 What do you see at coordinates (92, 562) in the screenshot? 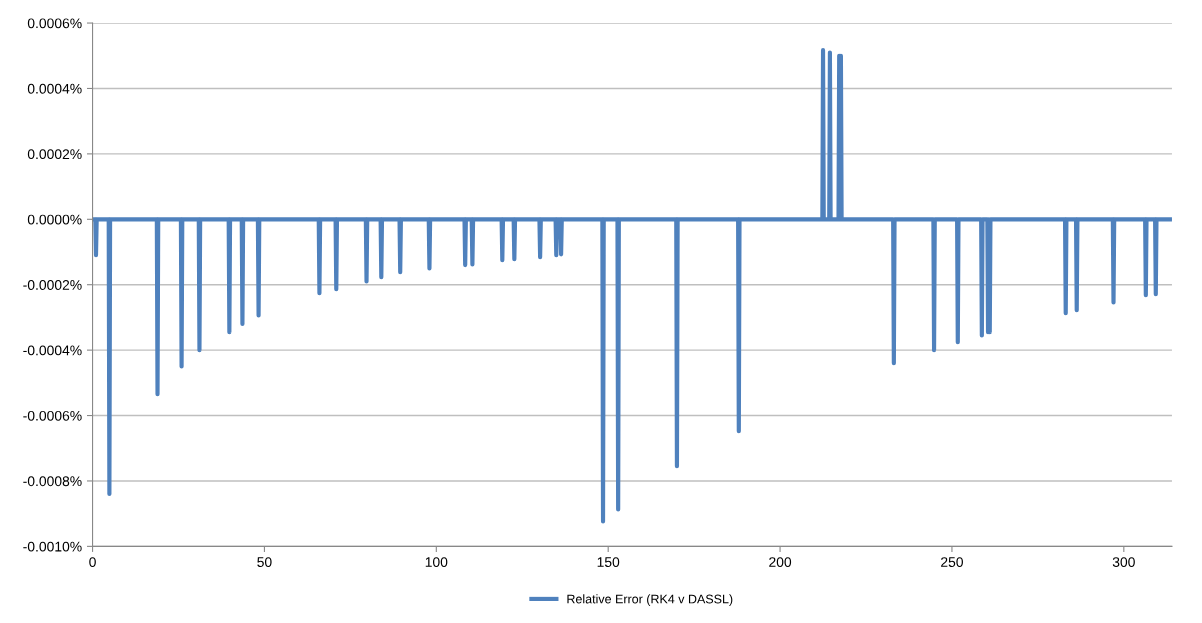
I see `x-tick-label: 0` at bounding box center [92, 562].